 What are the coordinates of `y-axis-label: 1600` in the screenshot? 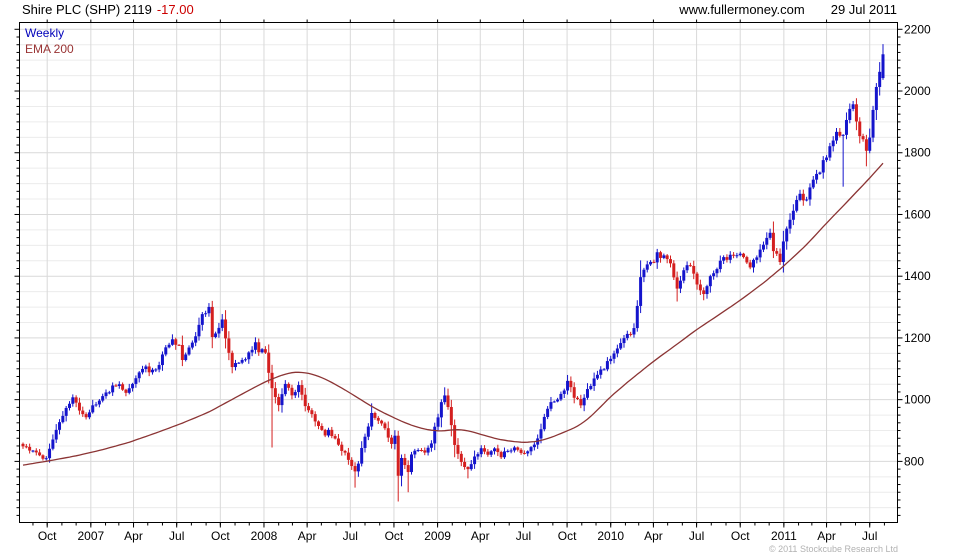 It's located at (917, 214).